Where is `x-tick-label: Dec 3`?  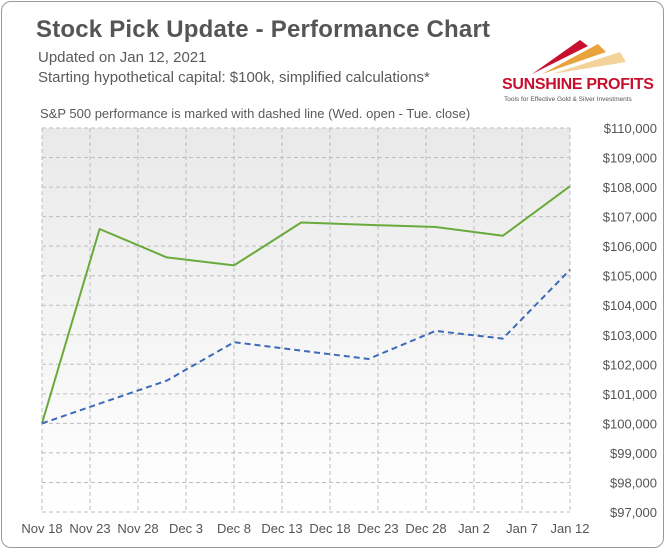
x-tick-label: Dec 3 is located at coordinates (186, 528).